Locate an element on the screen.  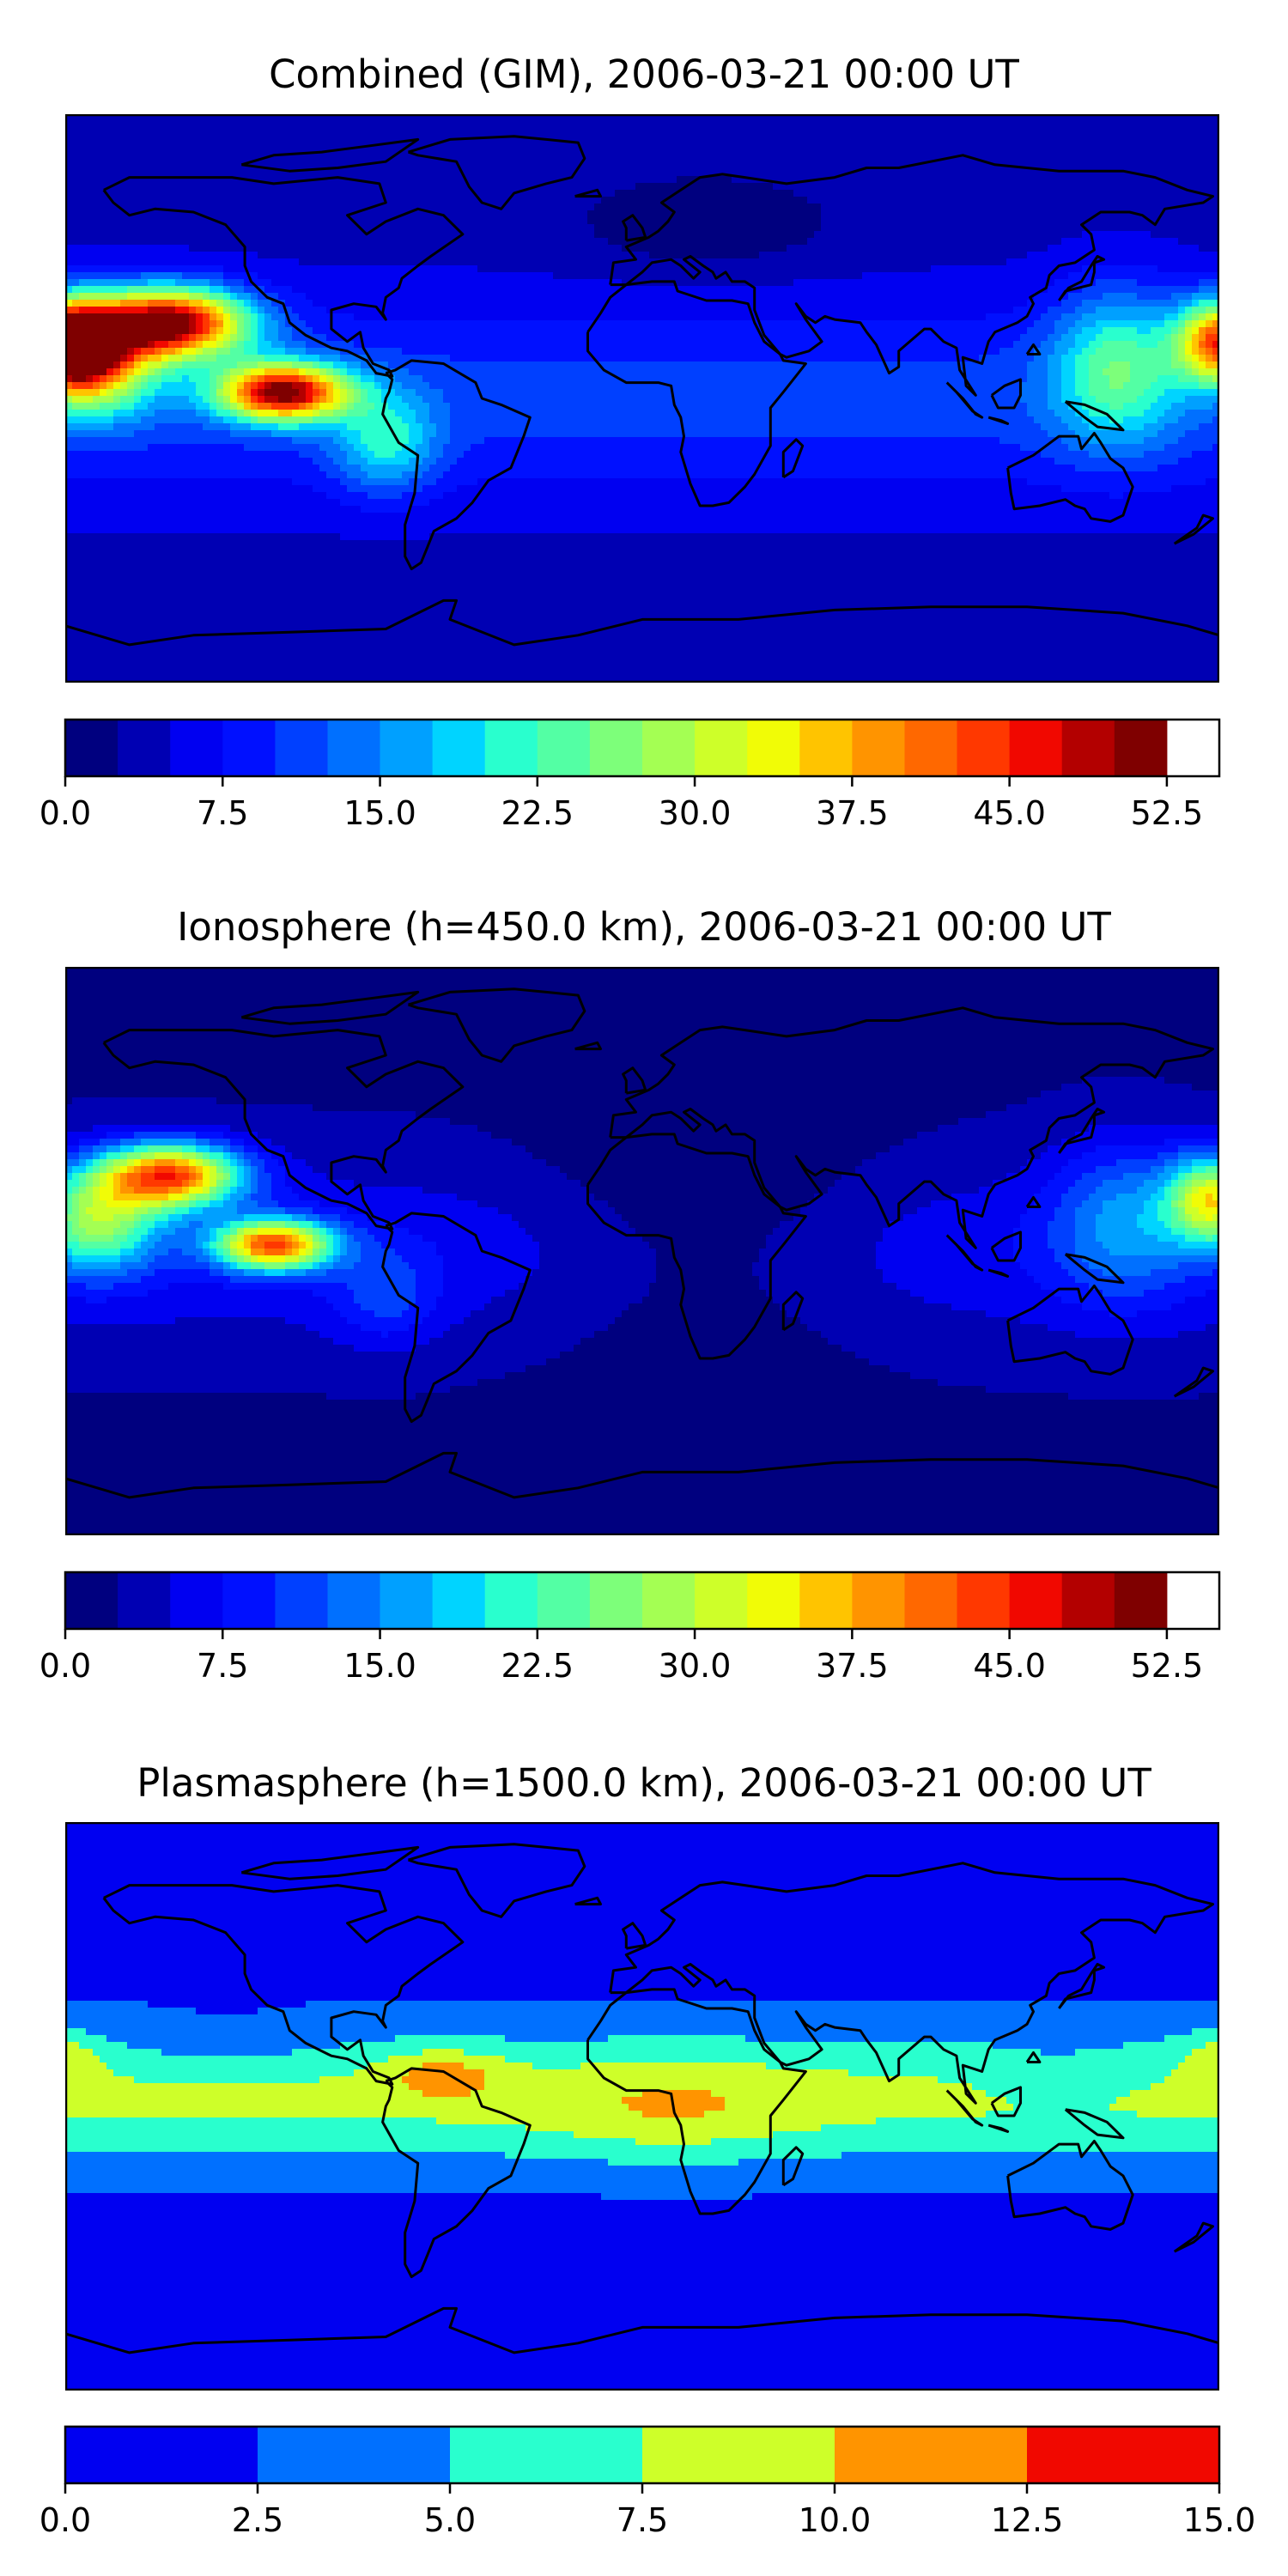
colorbar-tick-label: 5.0 is located at coordinates (450, 2520).